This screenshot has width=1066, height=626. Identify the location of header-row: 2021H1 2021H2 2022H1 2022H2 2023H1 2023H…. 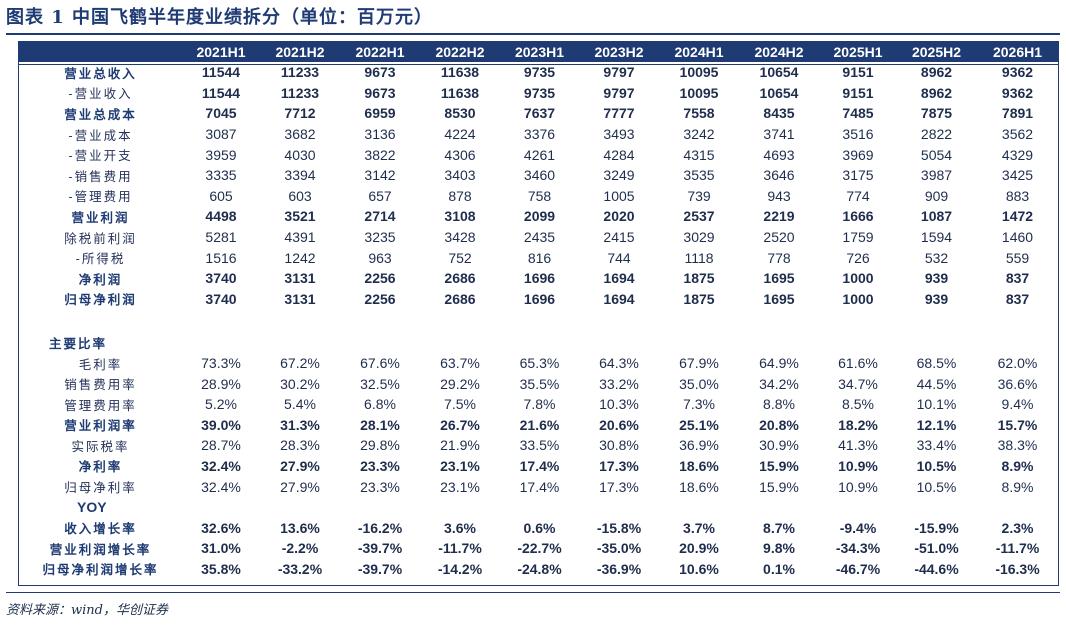
(539, 51).